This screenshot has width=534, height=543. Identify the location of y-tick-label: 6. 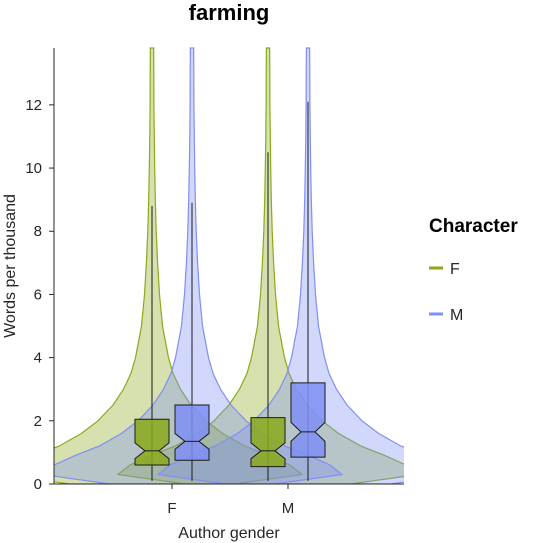
(38, 294).